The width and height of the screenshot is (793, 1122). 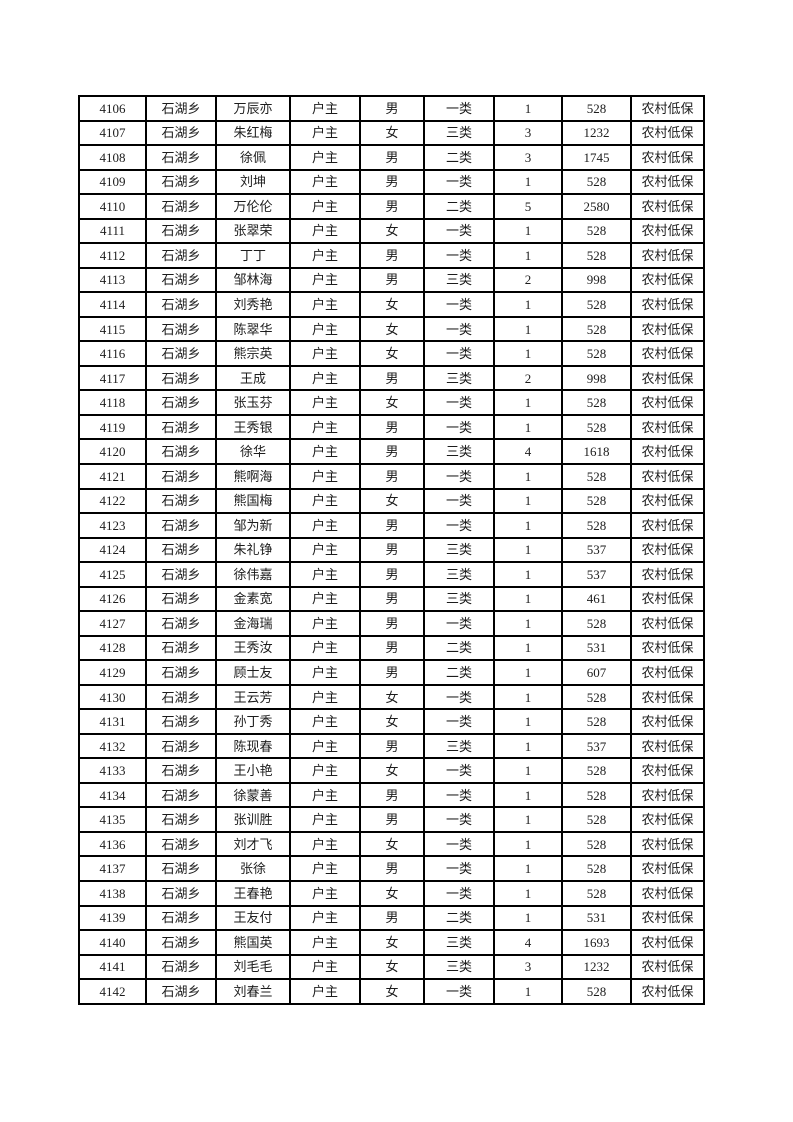 I want to click on table-cell: 4140, so click(x=112, y=942).